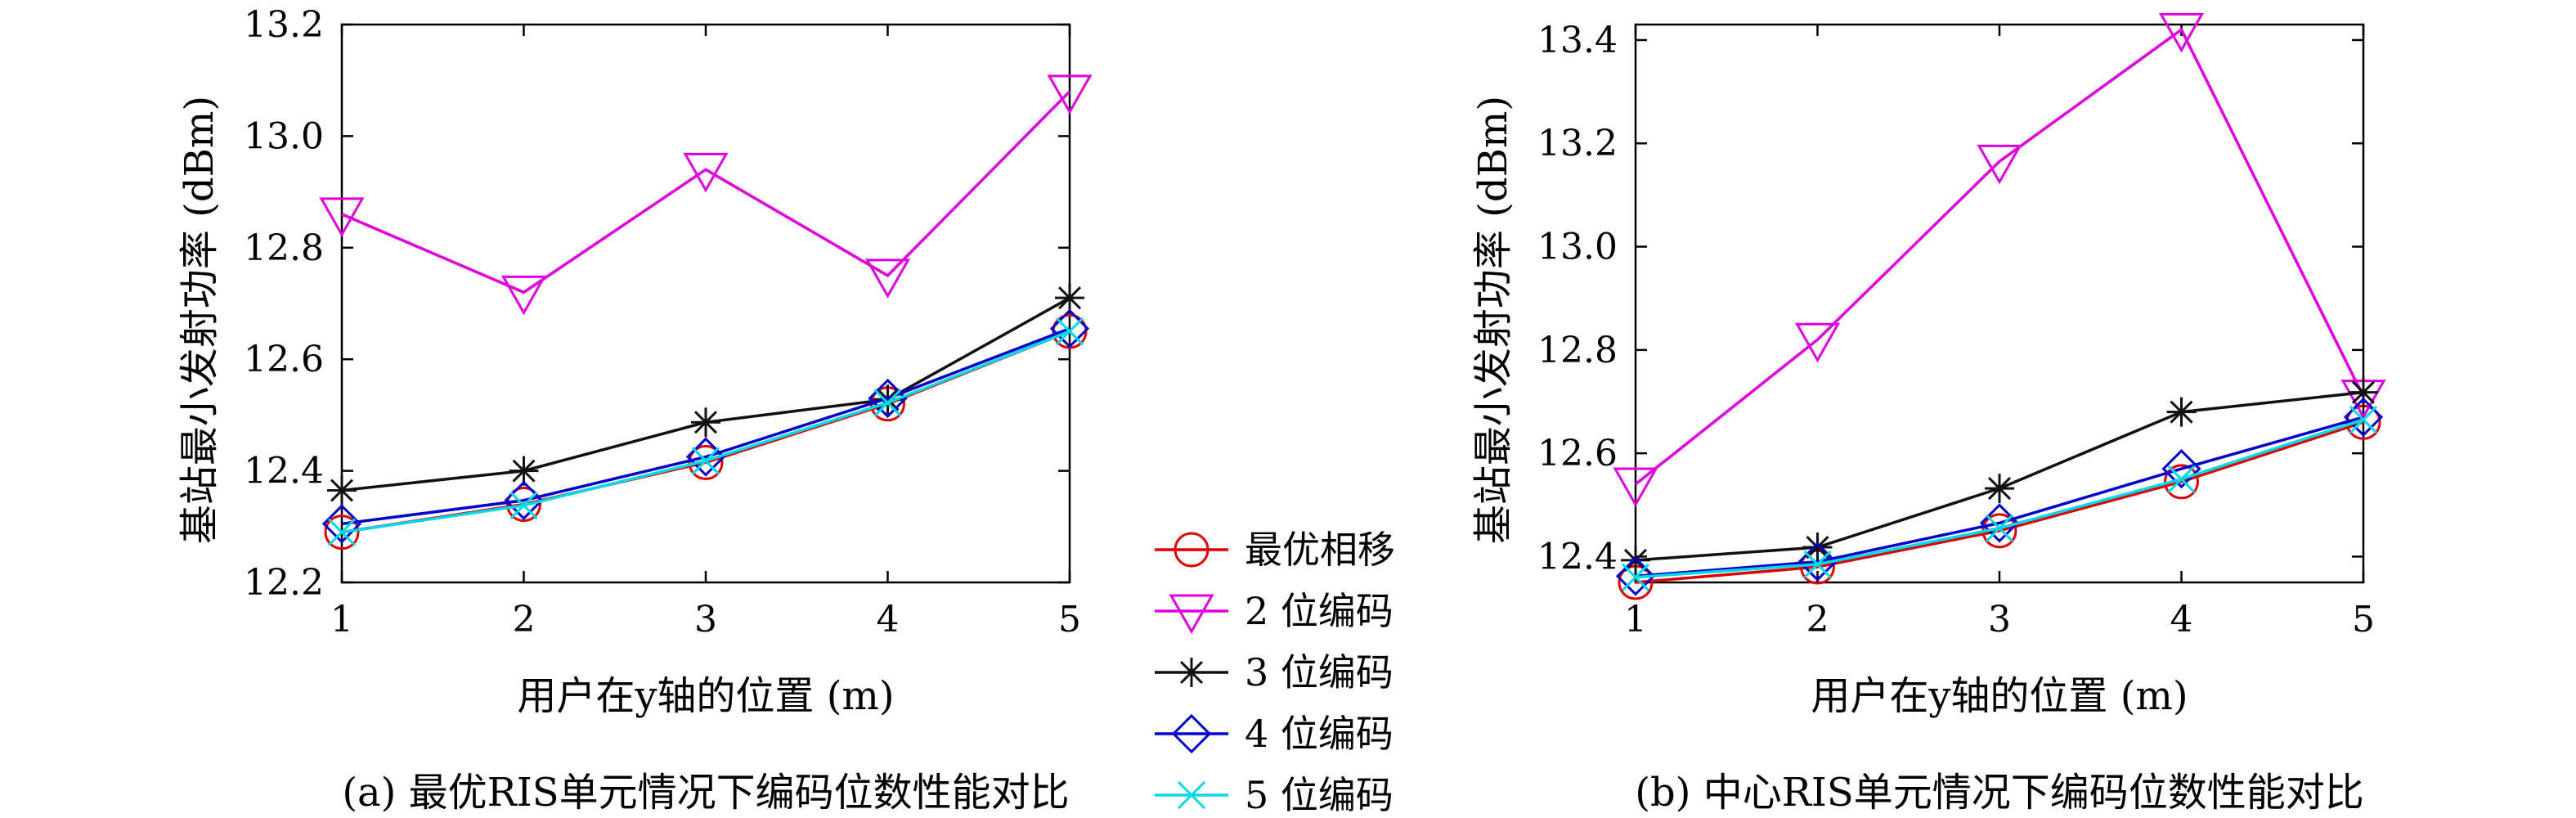 This screenshot has height=818, width=2576. Describe the element at coordinates (1999, 619) in the screenshot. I see `x-tick-label: 3` at that location.